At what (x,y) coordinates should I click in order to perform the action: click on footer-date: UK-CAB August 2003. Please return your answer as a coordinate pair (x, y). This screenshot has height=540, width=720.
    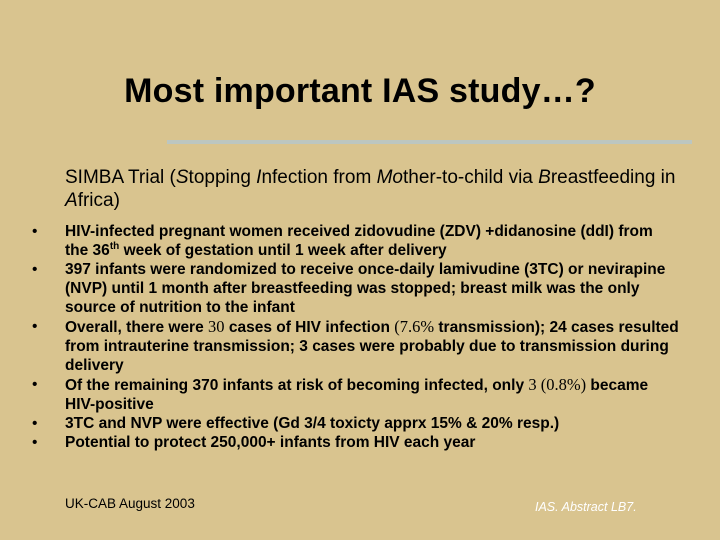
    Looking at the image, I should click on (130, 503).